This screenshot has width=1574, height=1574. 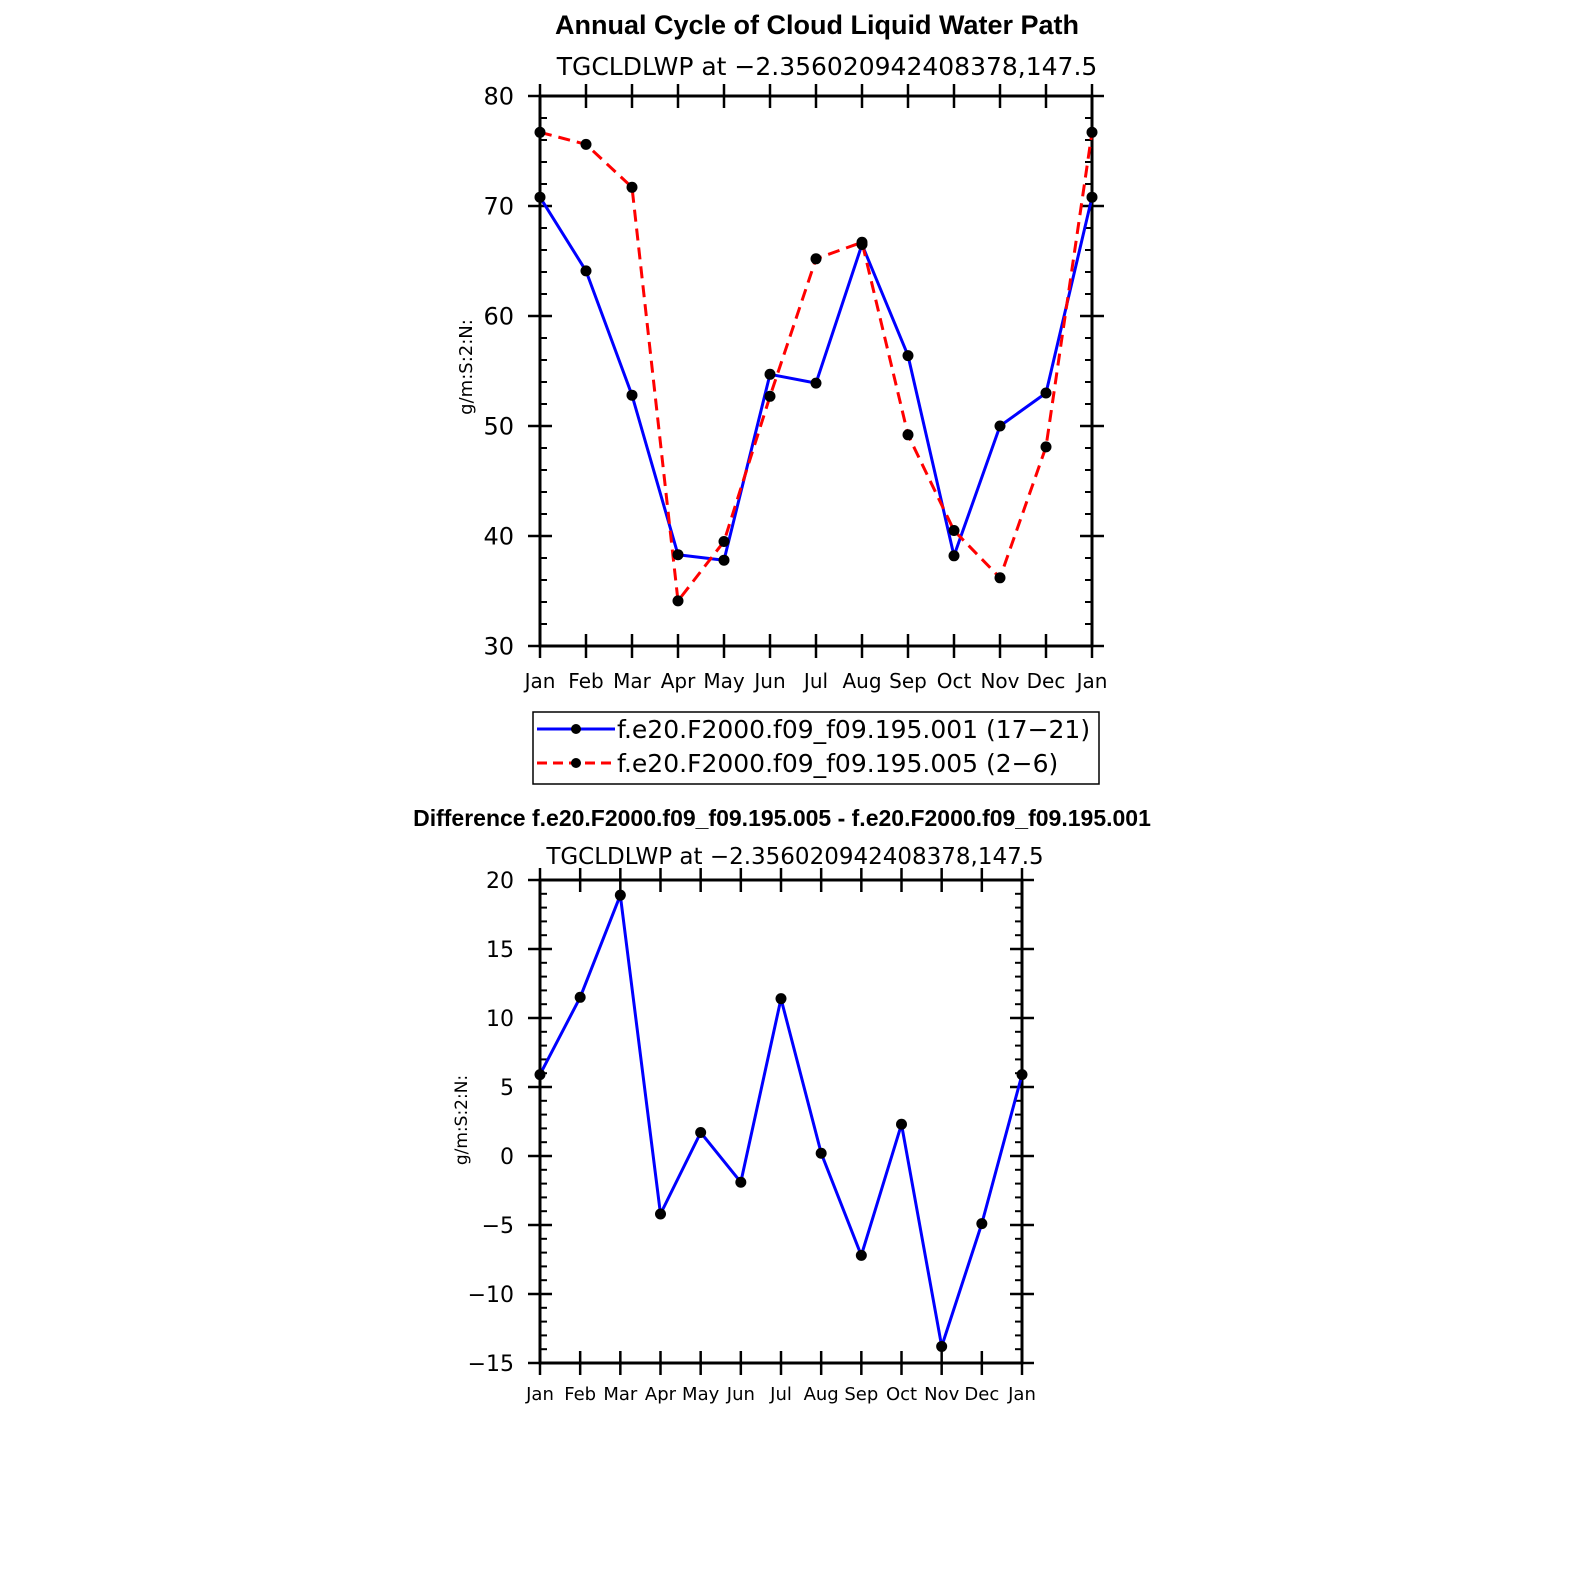 I want to click on y-tick-label: 15, so click(x=500, y=950).